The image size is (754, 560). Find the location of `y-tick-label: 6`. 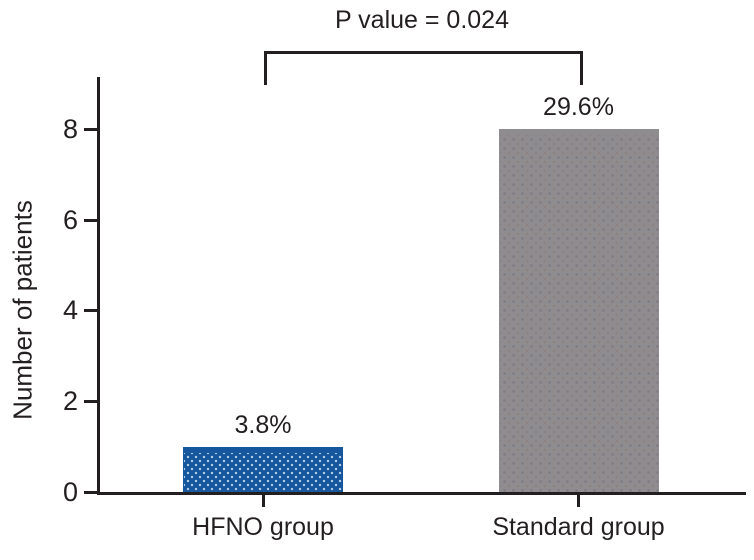

y-tick-label: 6 is located at coordinates (70, 219).